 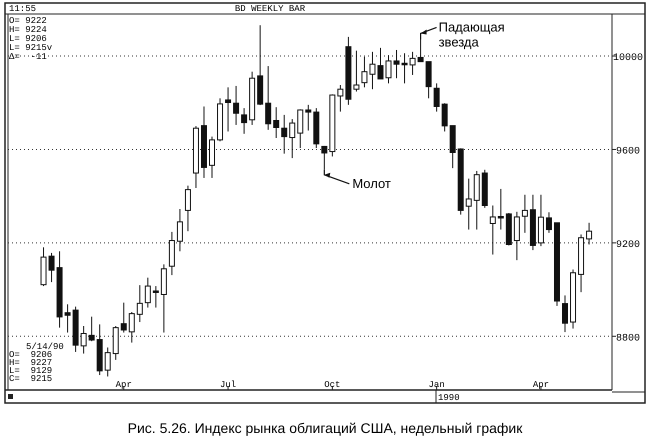 I want to click on x-tick-label: Jul, so click(x=228, y=385).